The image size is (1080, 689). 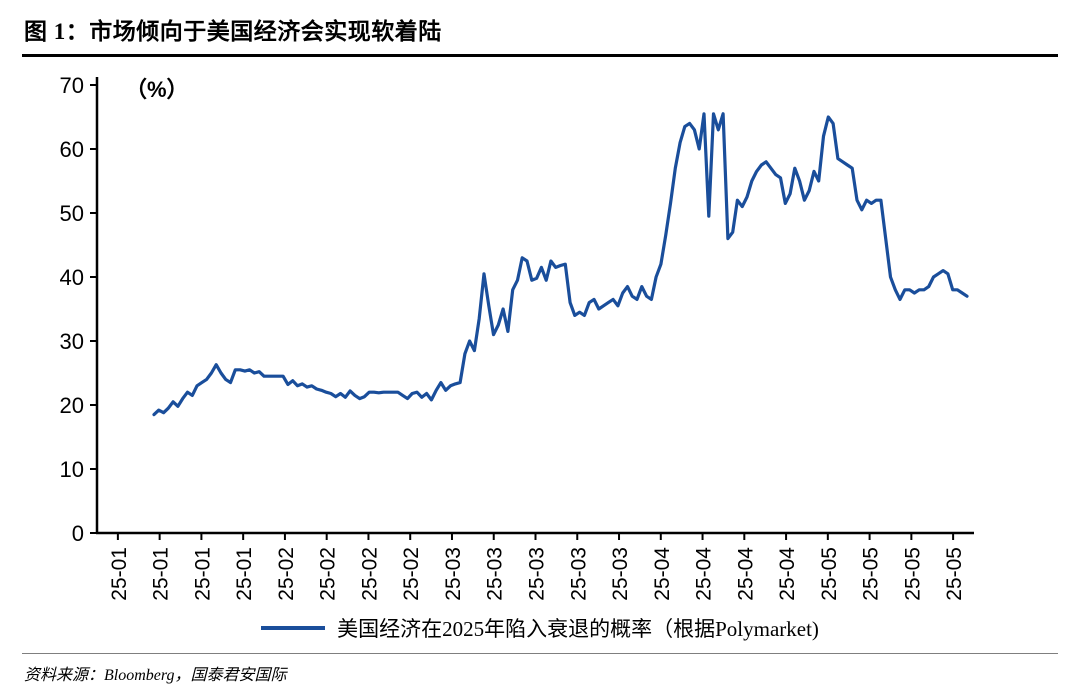 I want to click on svg-text: 30, so click(x=72, y=341).